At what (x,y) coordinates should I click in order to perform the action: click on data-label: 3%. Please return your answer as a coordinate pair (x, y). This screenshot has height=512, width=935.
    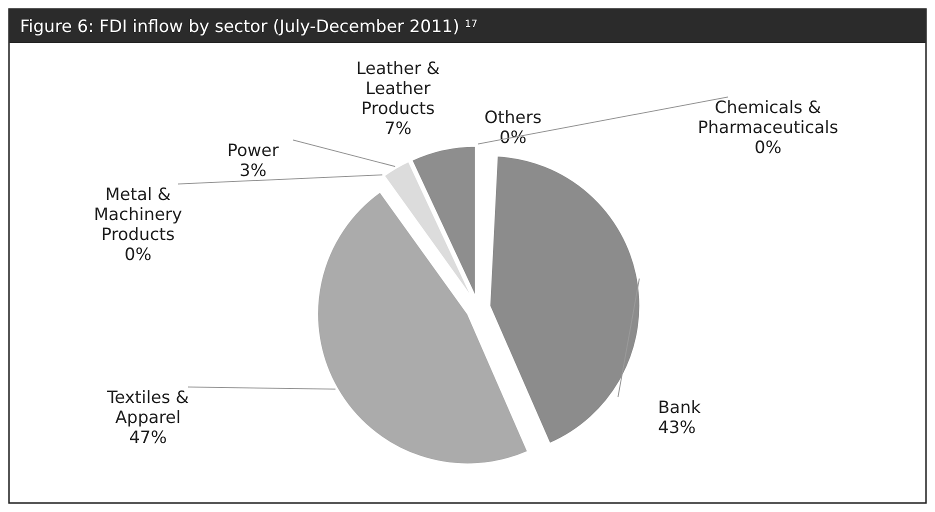
    Looking at the image, I should click on (253, 171).